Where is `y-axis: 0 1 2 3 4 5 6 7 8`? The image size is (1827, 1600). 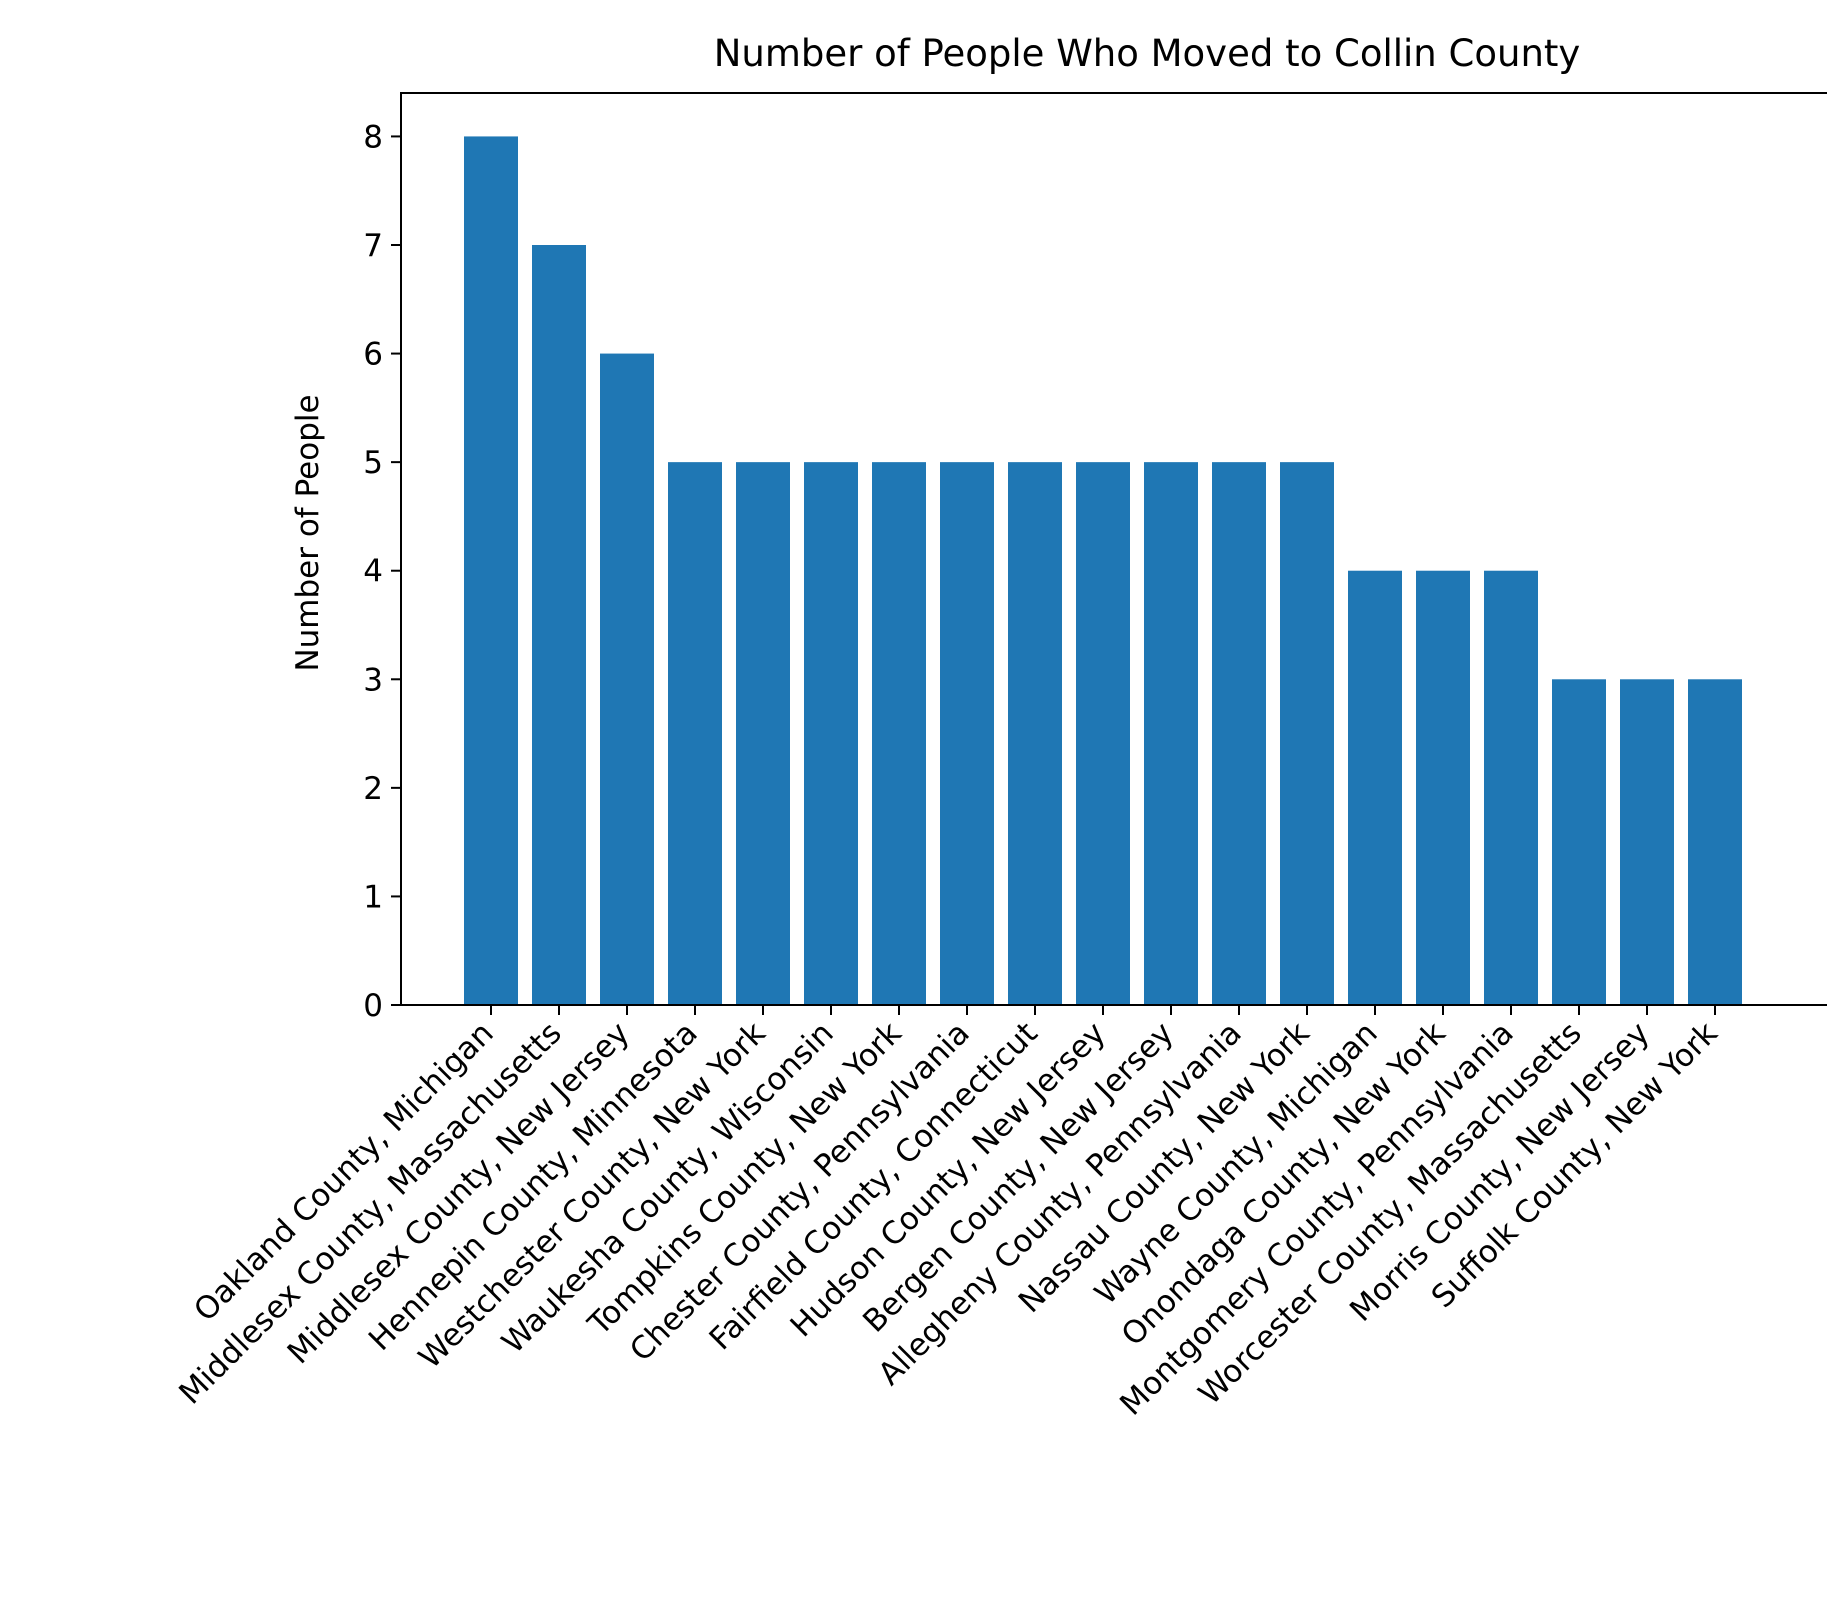 y-axis: 0 1 2 3 4 5 6 7 8 is located at coordinates (382, 571).